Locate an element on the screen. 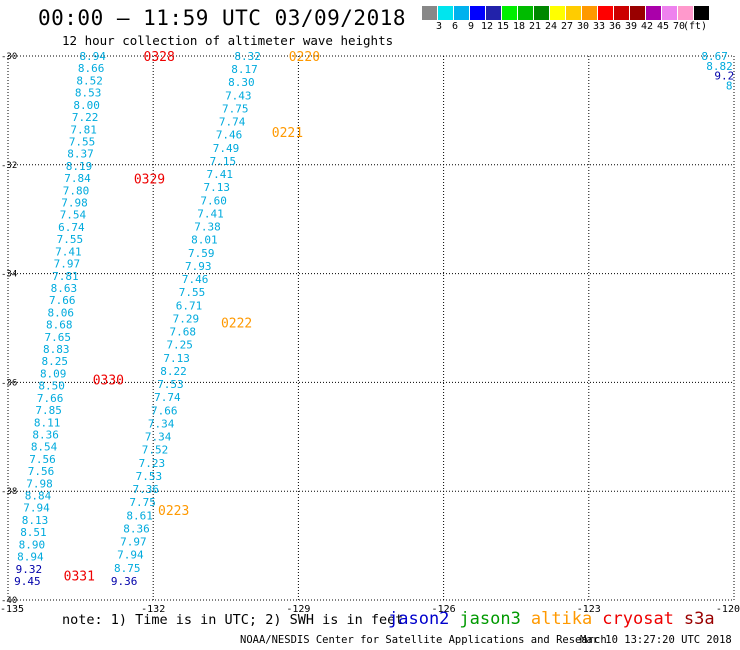 This screenshot has height=650, width=740. pass-time-label: 0331 is located at coordinates (79, 577).